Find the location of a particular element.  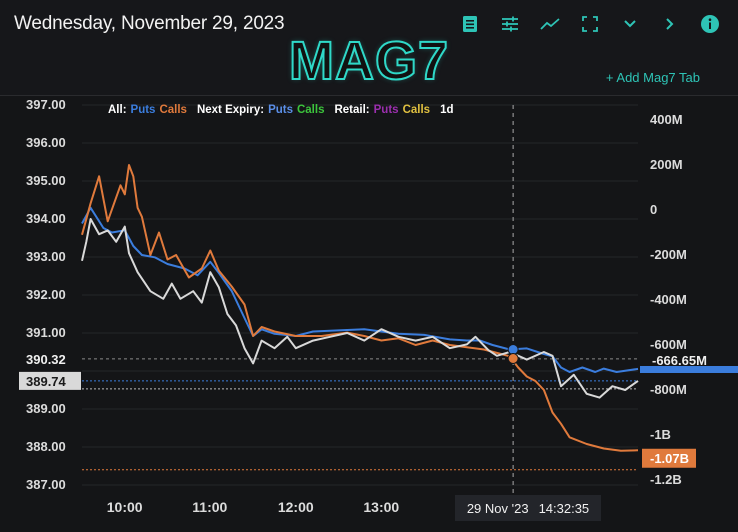

crosshair-calls-dot is located at coordinates (513, 358).